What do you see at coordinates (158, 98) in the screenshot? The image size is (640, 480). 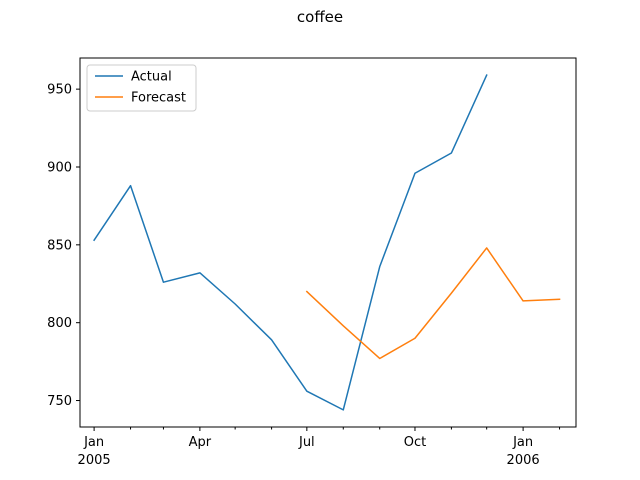 I see `legend-label: Forecast` at bounding box center [158, 98].